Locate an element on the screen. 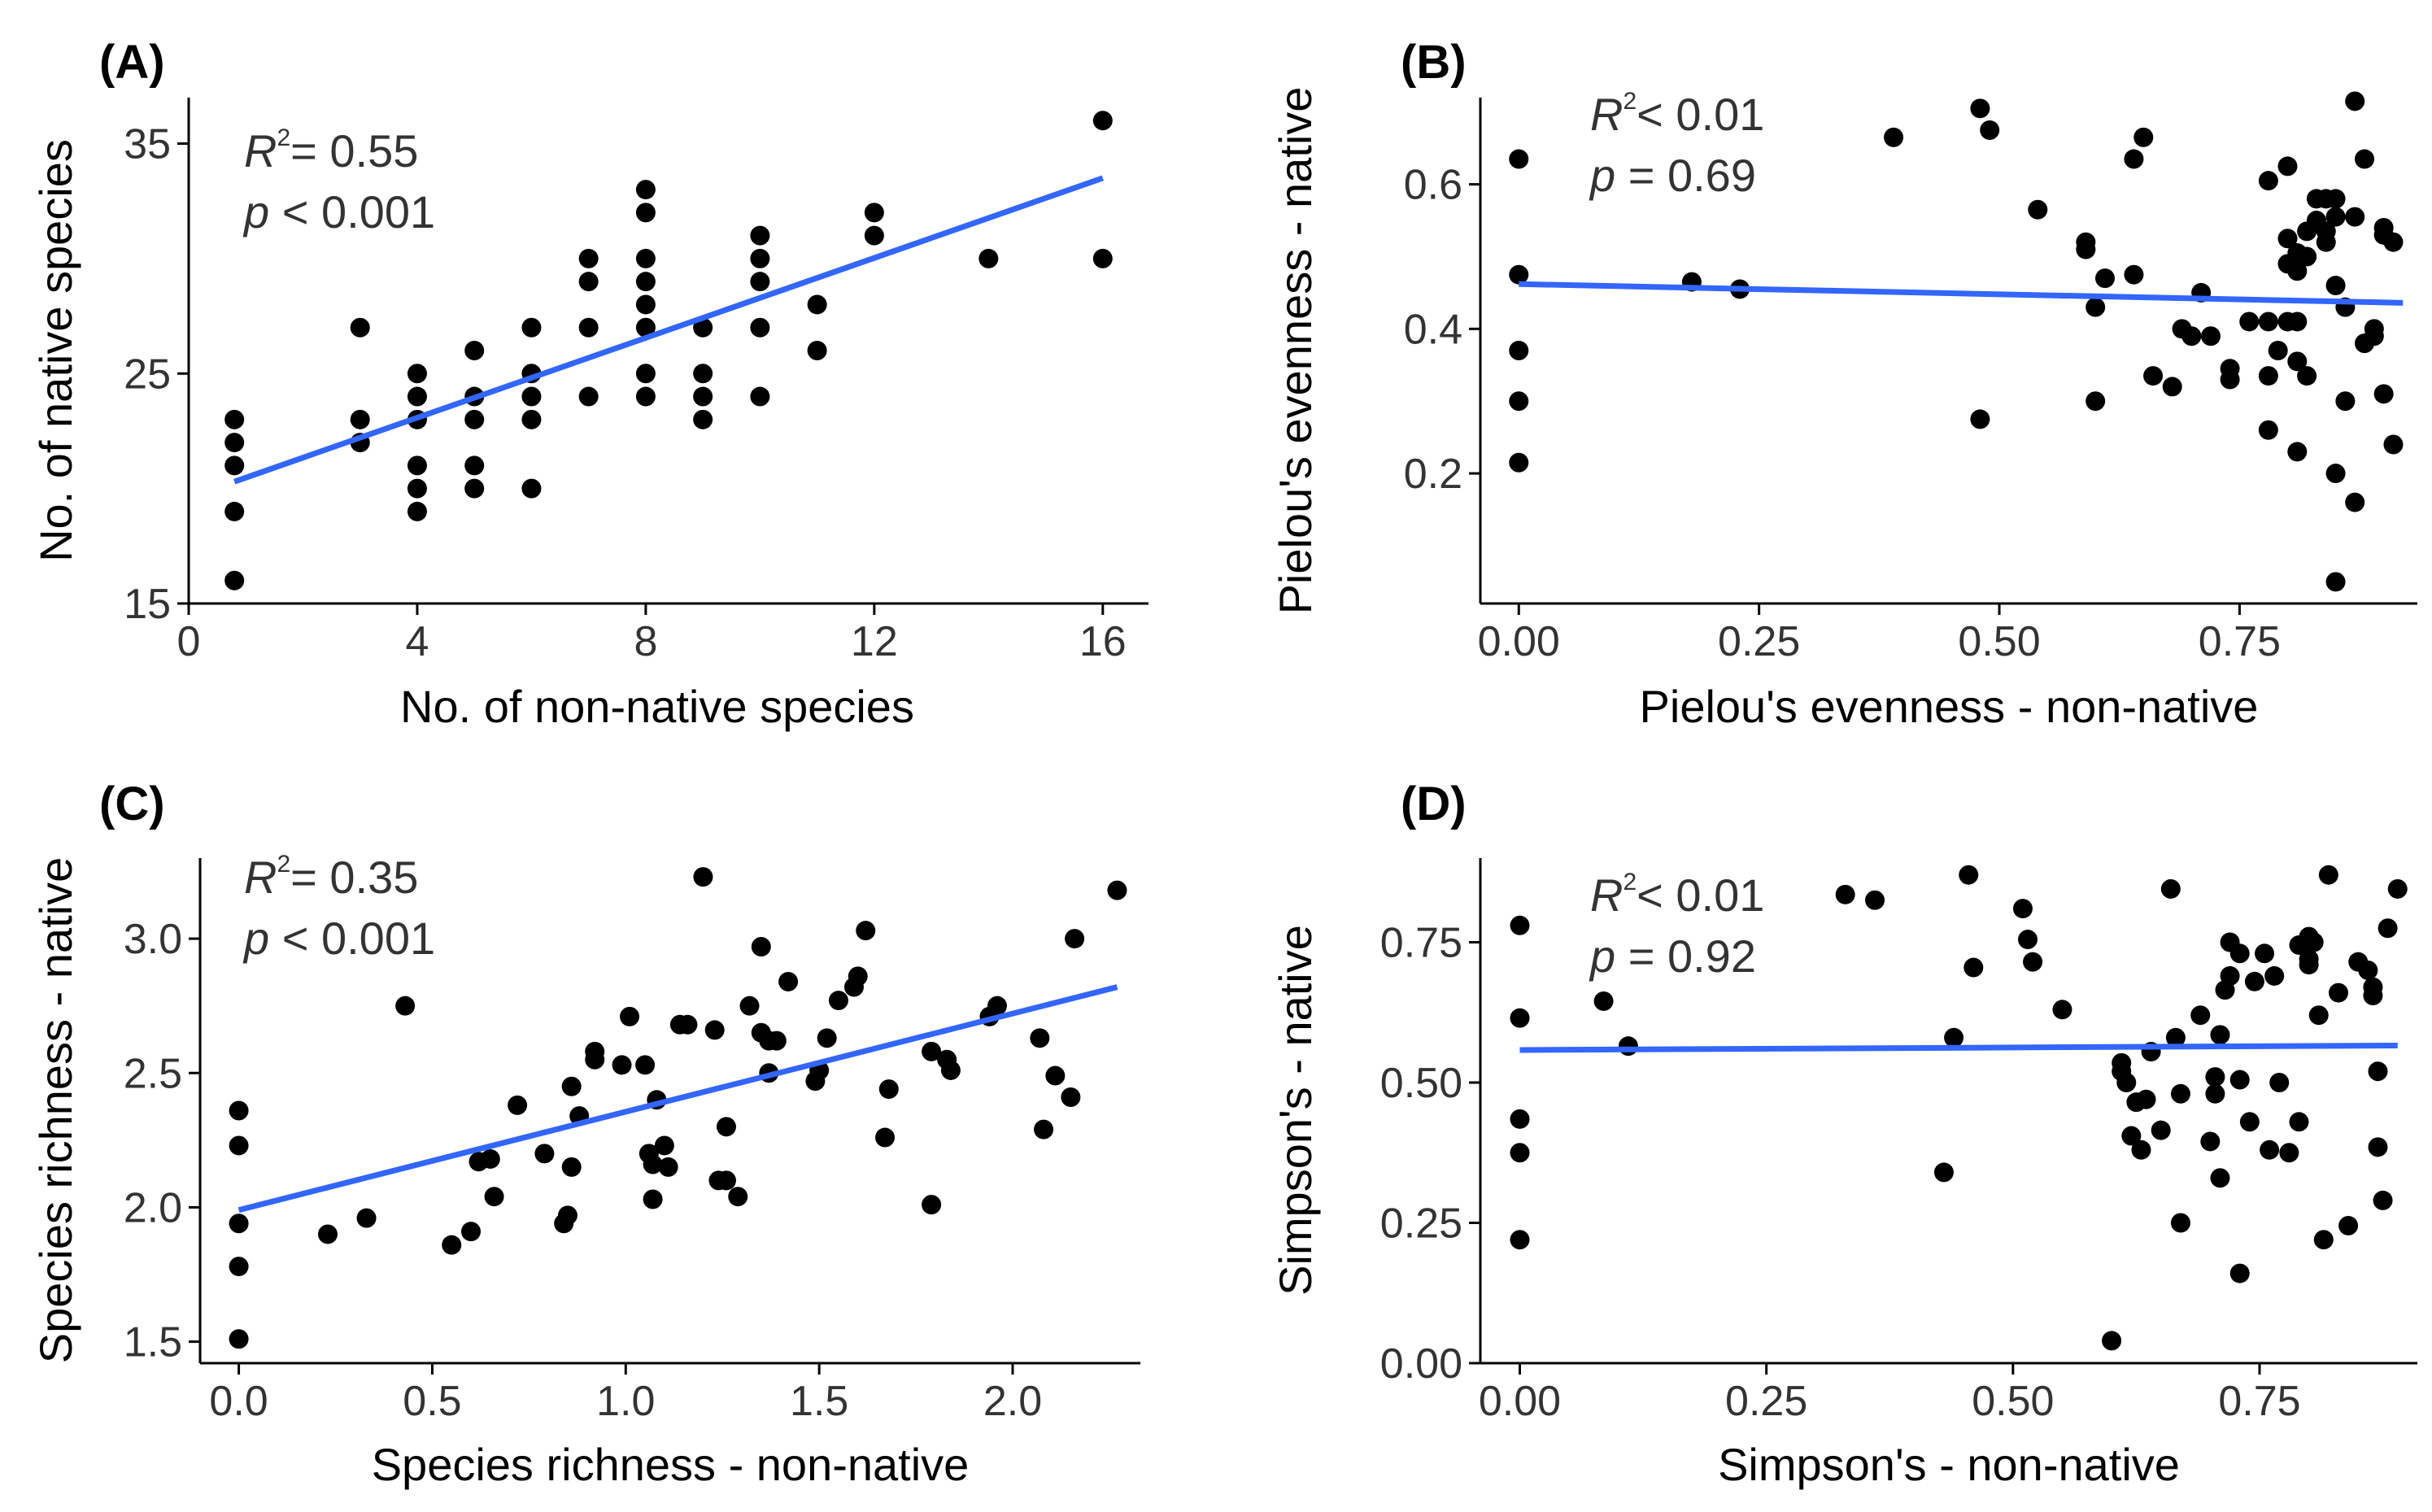  y-tick-label: 0.00 is located at coordinates (1421, 1364).